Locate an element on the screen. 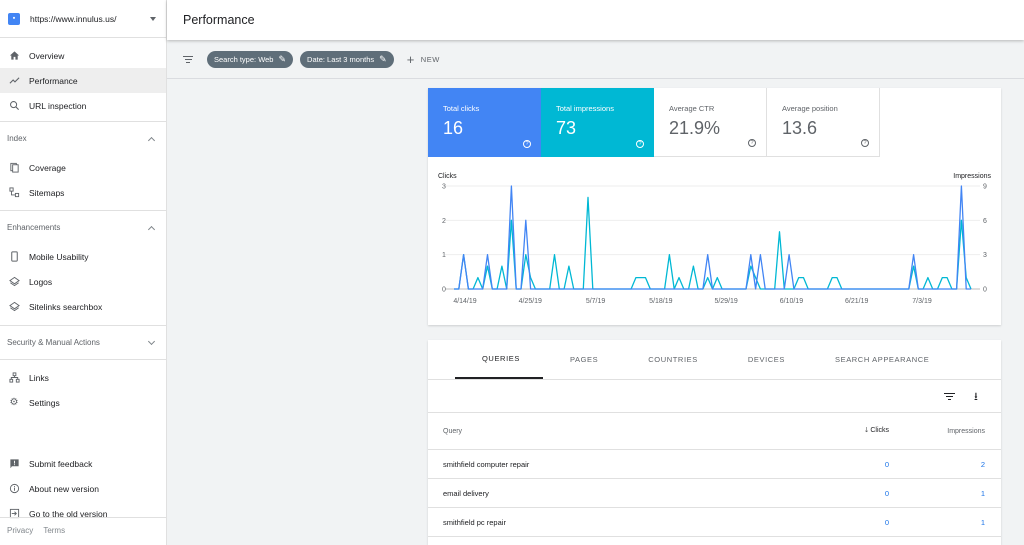 This screenshot has height=545, width=1024. tab-queries: QUERIES is located at coordinates (499, 359).